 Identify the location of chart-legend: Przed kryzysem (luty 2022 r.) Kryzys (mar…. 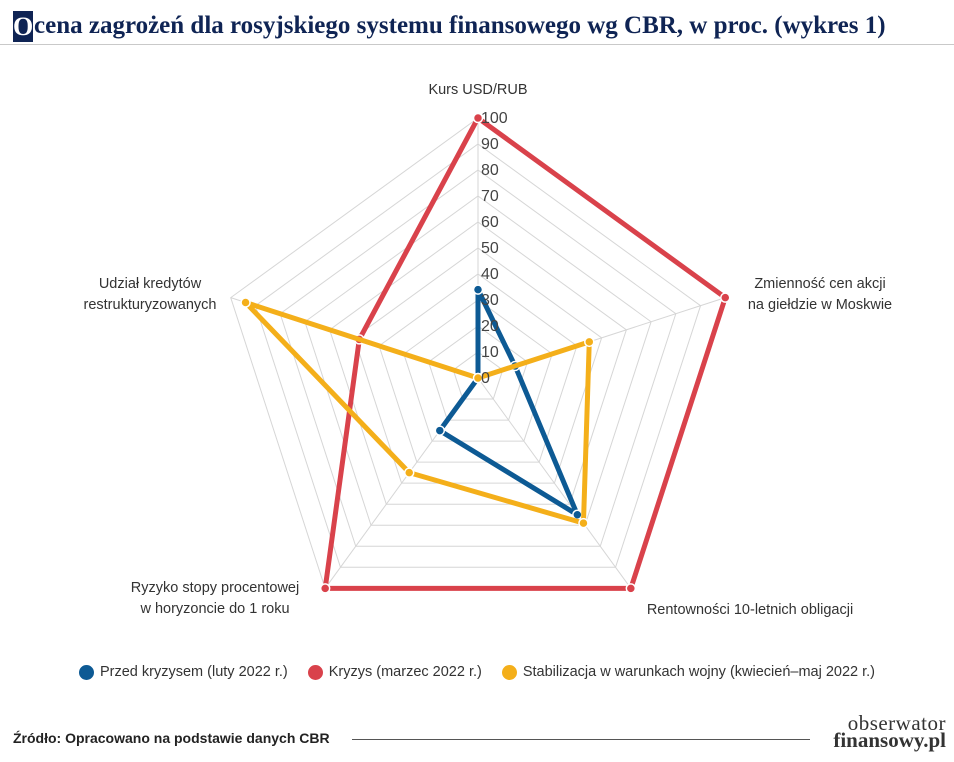
(477, 672).